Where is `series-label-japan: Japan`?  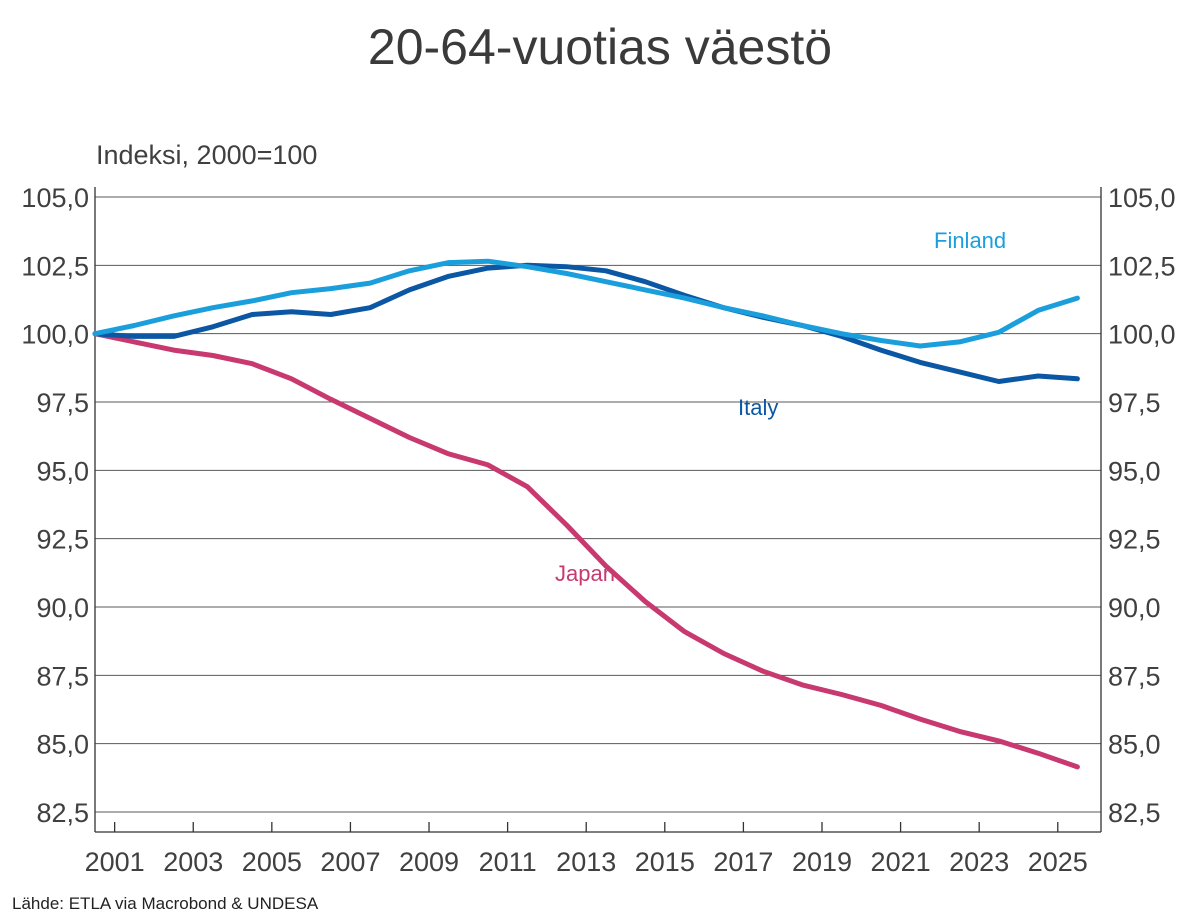 series-label-japan: Japan is located at coordinates (585, 573).